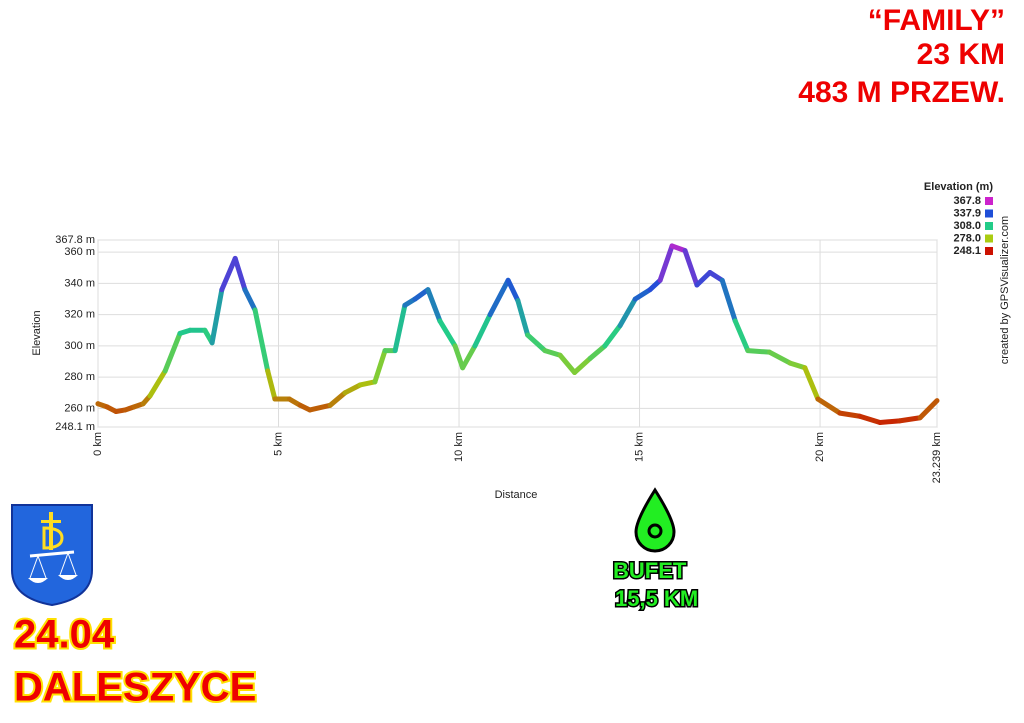  Describe the element at coordinates (79, 315) in the screenshot. I see `y-tick-label: 320 m` at that location.